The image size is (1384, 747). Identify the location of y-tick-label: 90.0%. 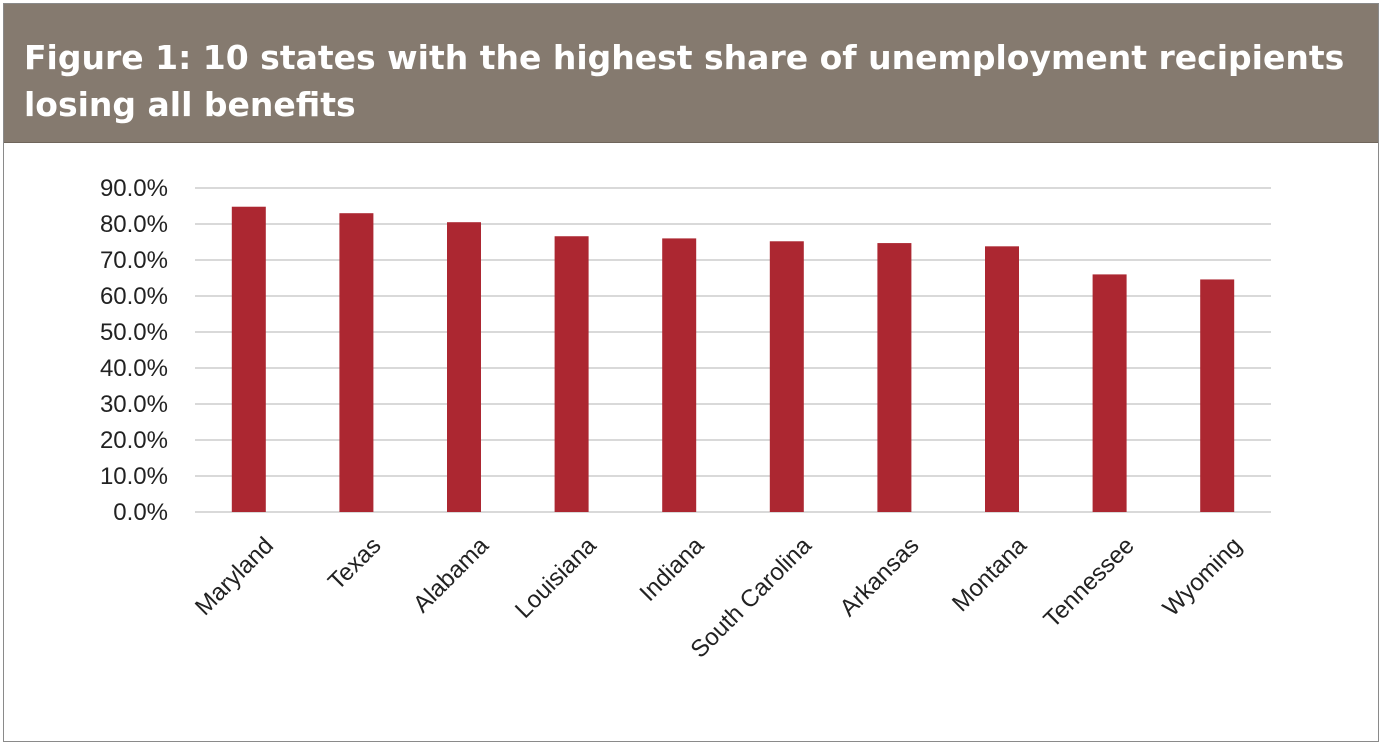
(134, 188).